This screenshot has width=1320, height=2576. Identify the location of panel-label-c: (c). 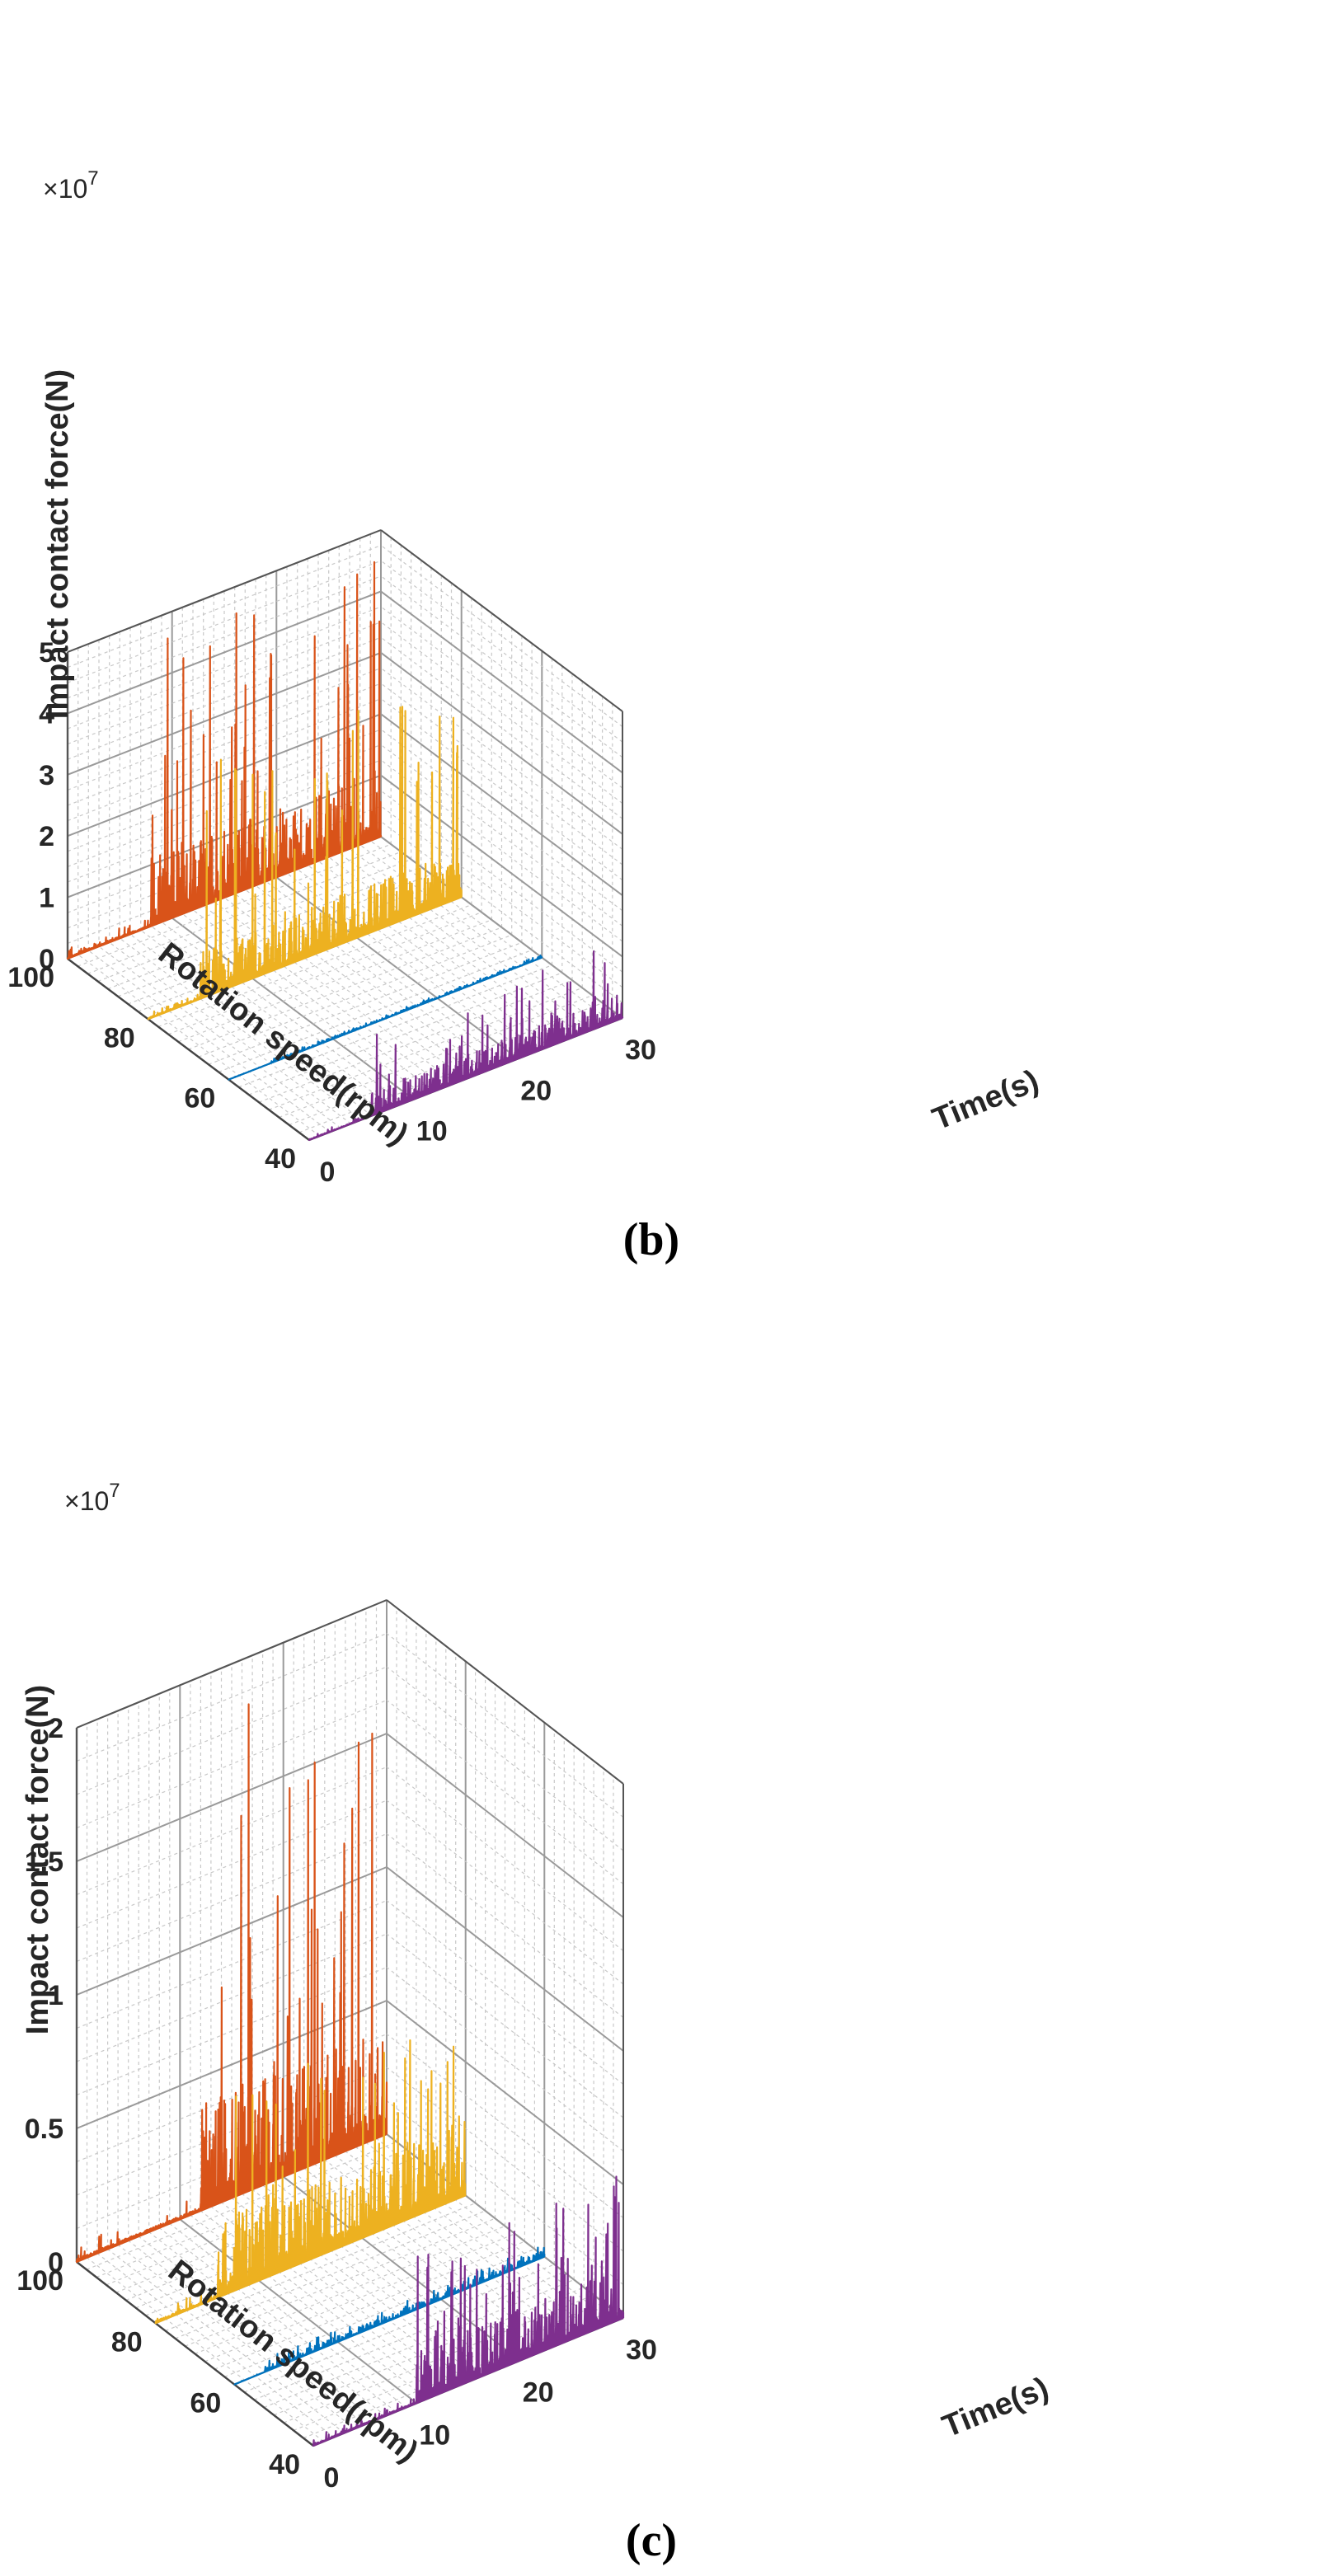
(651, 2540).